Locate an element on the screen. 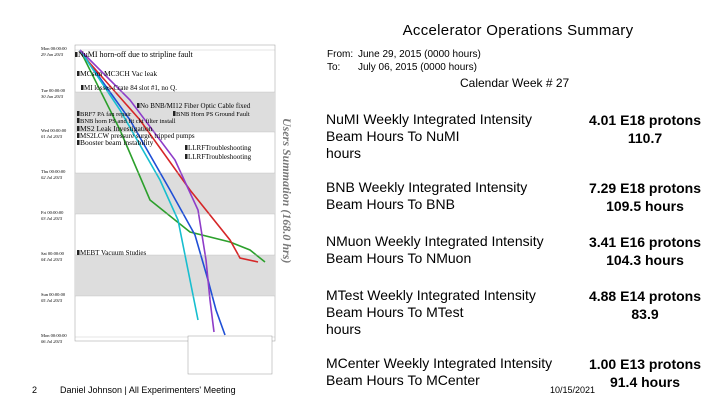 Image resolution: width=720 pixels, height=405 pixels. row-label: BNB Weekly Integrated Intensity is located at coordinates (427, 187).